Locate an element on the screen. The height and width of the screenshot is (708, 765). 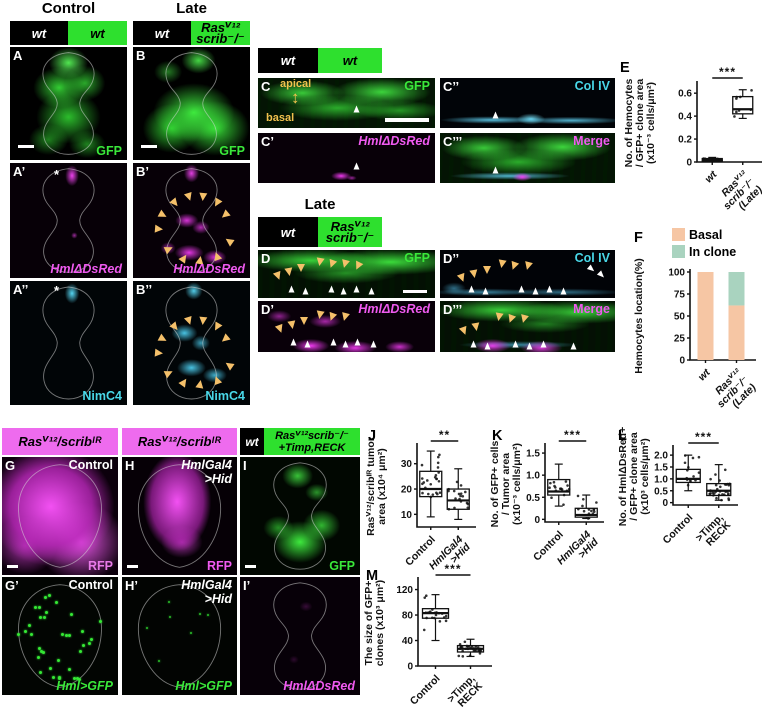
channel-label: Hml>GFP is located at coordinates (203, 686).